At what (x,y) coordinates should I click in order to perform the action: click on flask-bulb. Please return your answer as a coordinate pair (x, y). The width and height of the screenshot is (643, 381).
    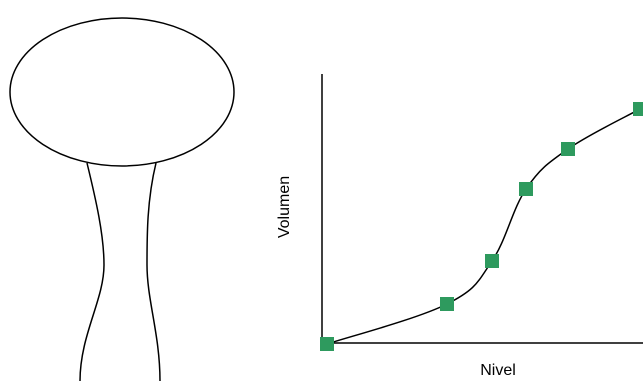
    Looking at the image, I should click on (122, 92).